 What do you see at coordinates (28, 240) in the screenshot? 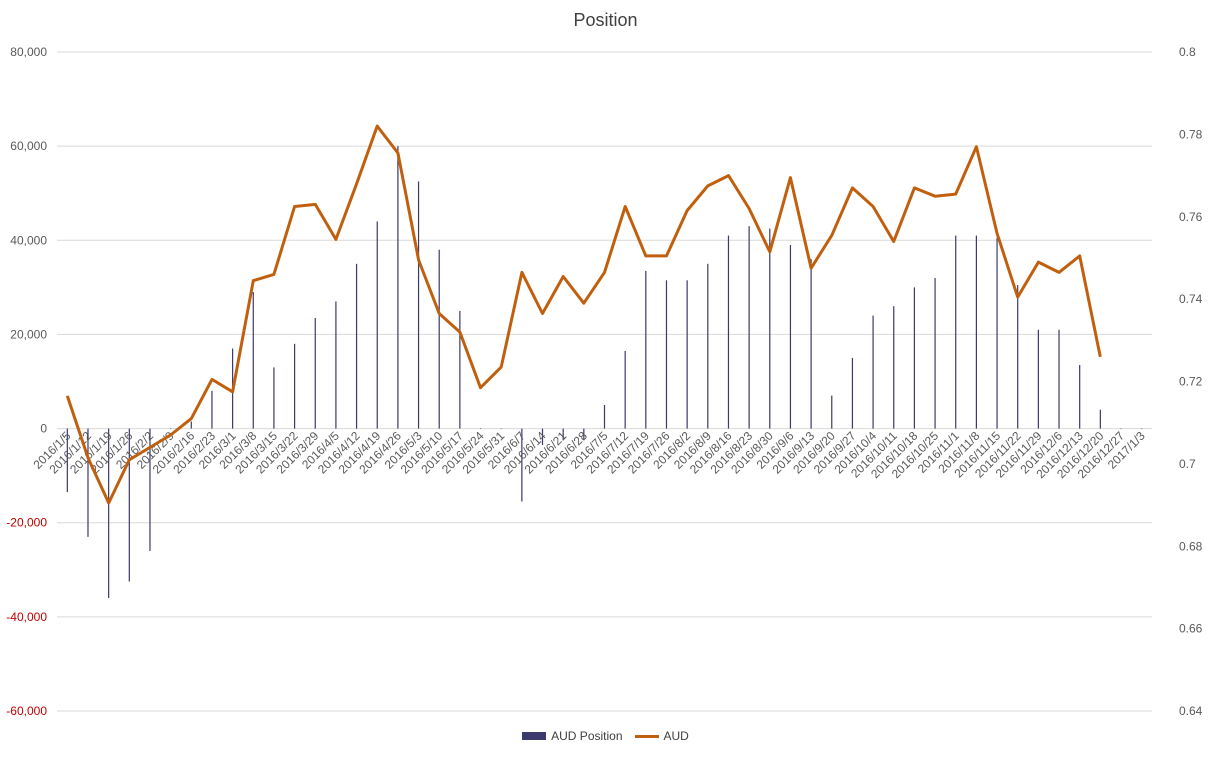
I see `y-tick-label: 40,000` at bounding box center [28, 240].